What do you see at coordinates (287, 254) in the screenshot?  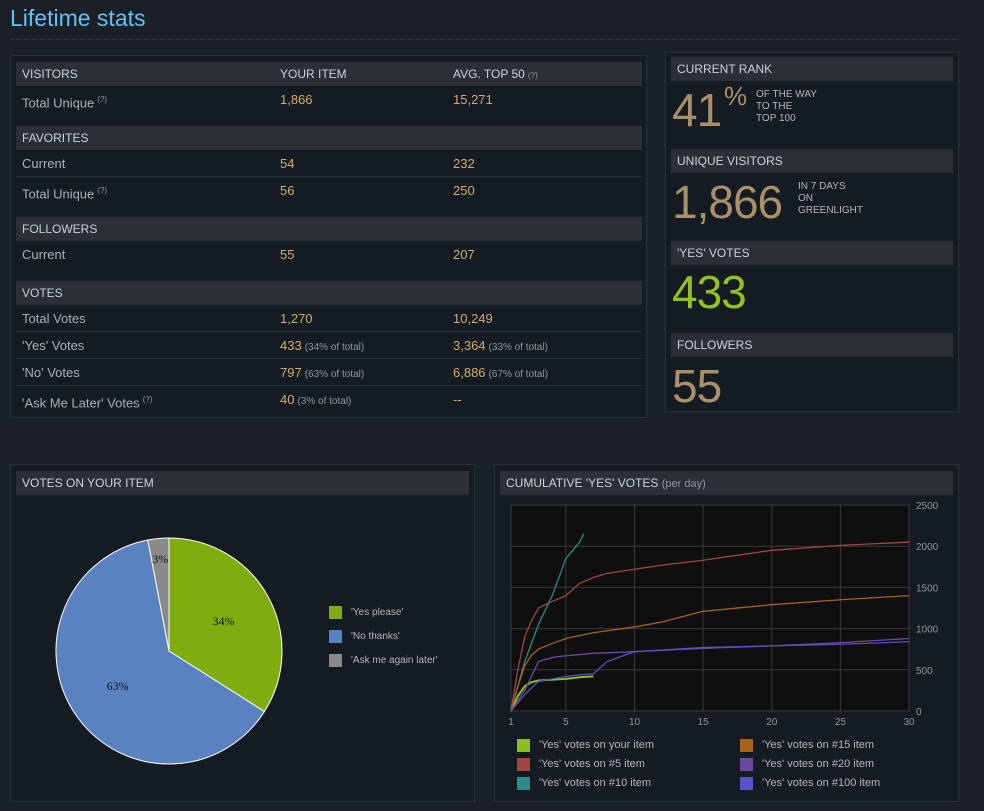 I see `your-item-value: 55` at bounding box center [287, 254].